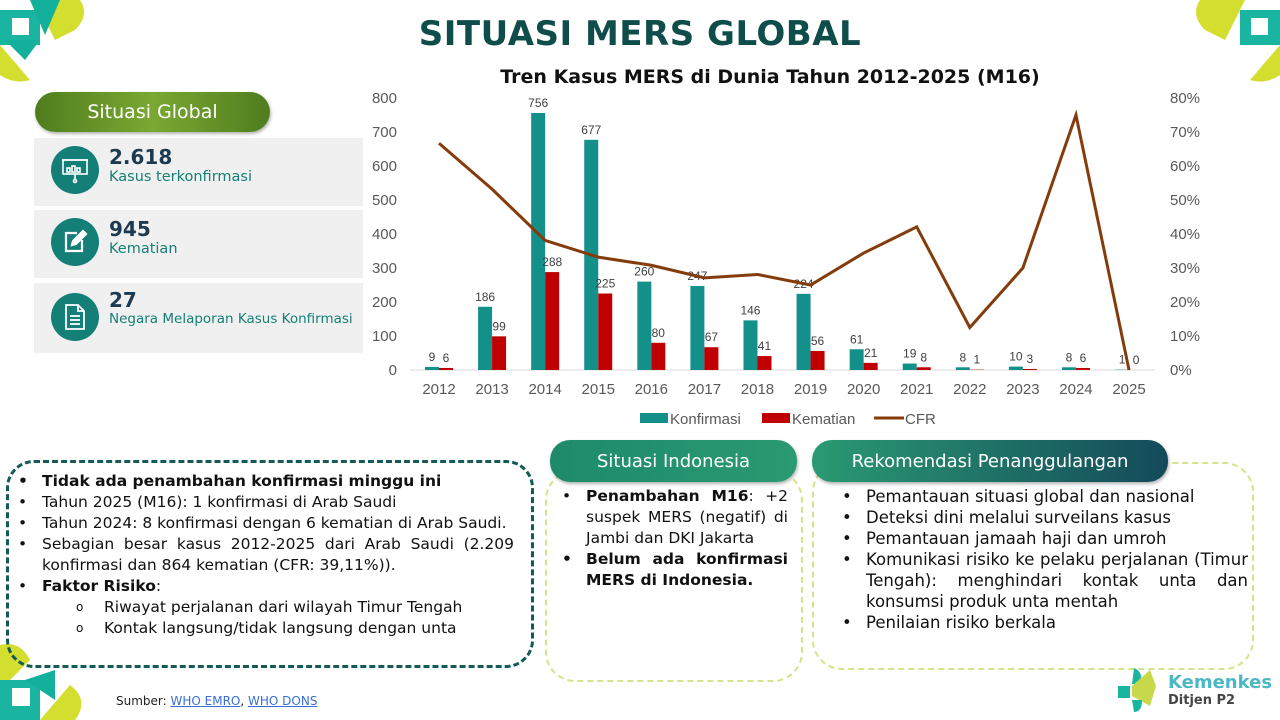 The height and width of the screenshot is (720, 1280). Describe the element at coordinates (863, 389) in the screenshot. I see `x-tick-label: 2020` at that location.